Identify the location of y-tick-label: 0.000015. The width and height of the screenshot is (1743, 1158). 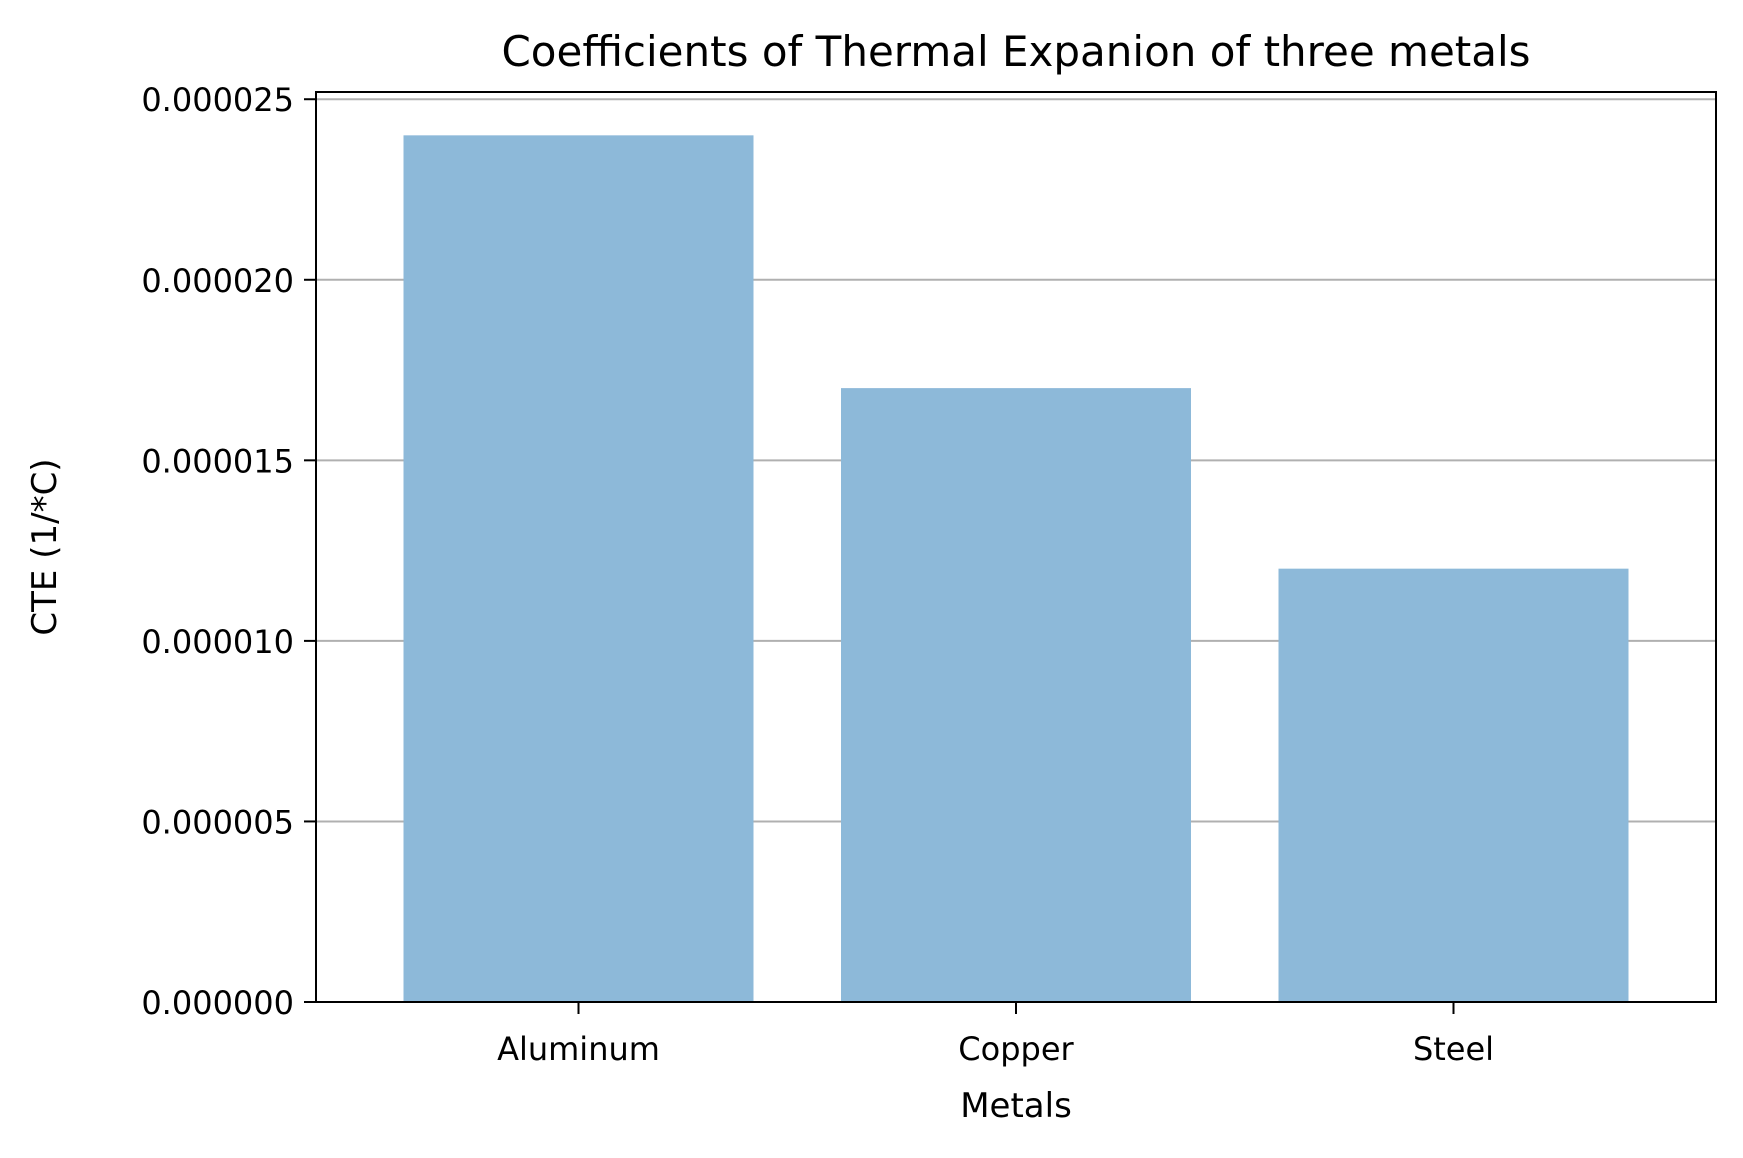
(217, 461).